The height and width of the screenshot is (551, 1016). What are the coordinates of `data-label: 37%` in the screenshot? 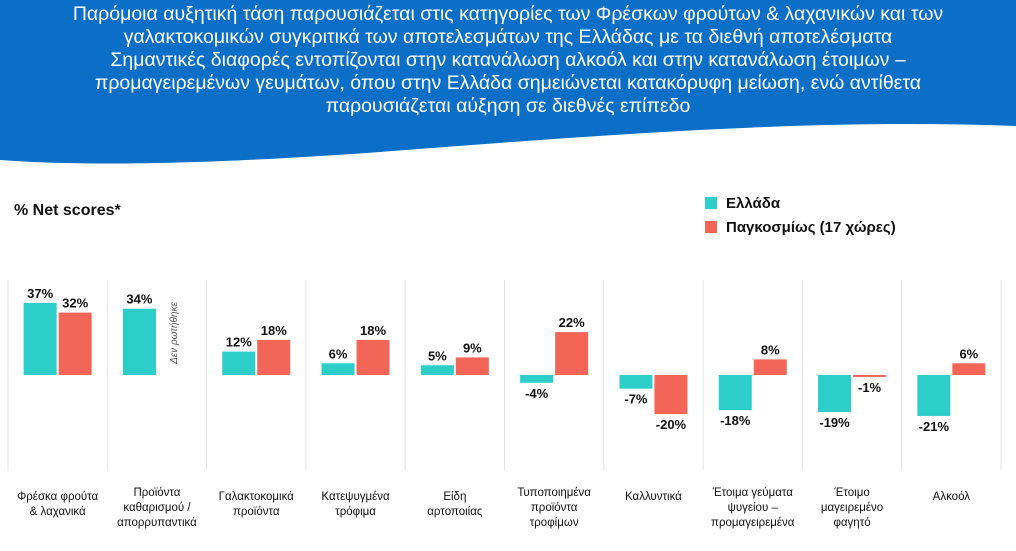 It's located at (40, 293).